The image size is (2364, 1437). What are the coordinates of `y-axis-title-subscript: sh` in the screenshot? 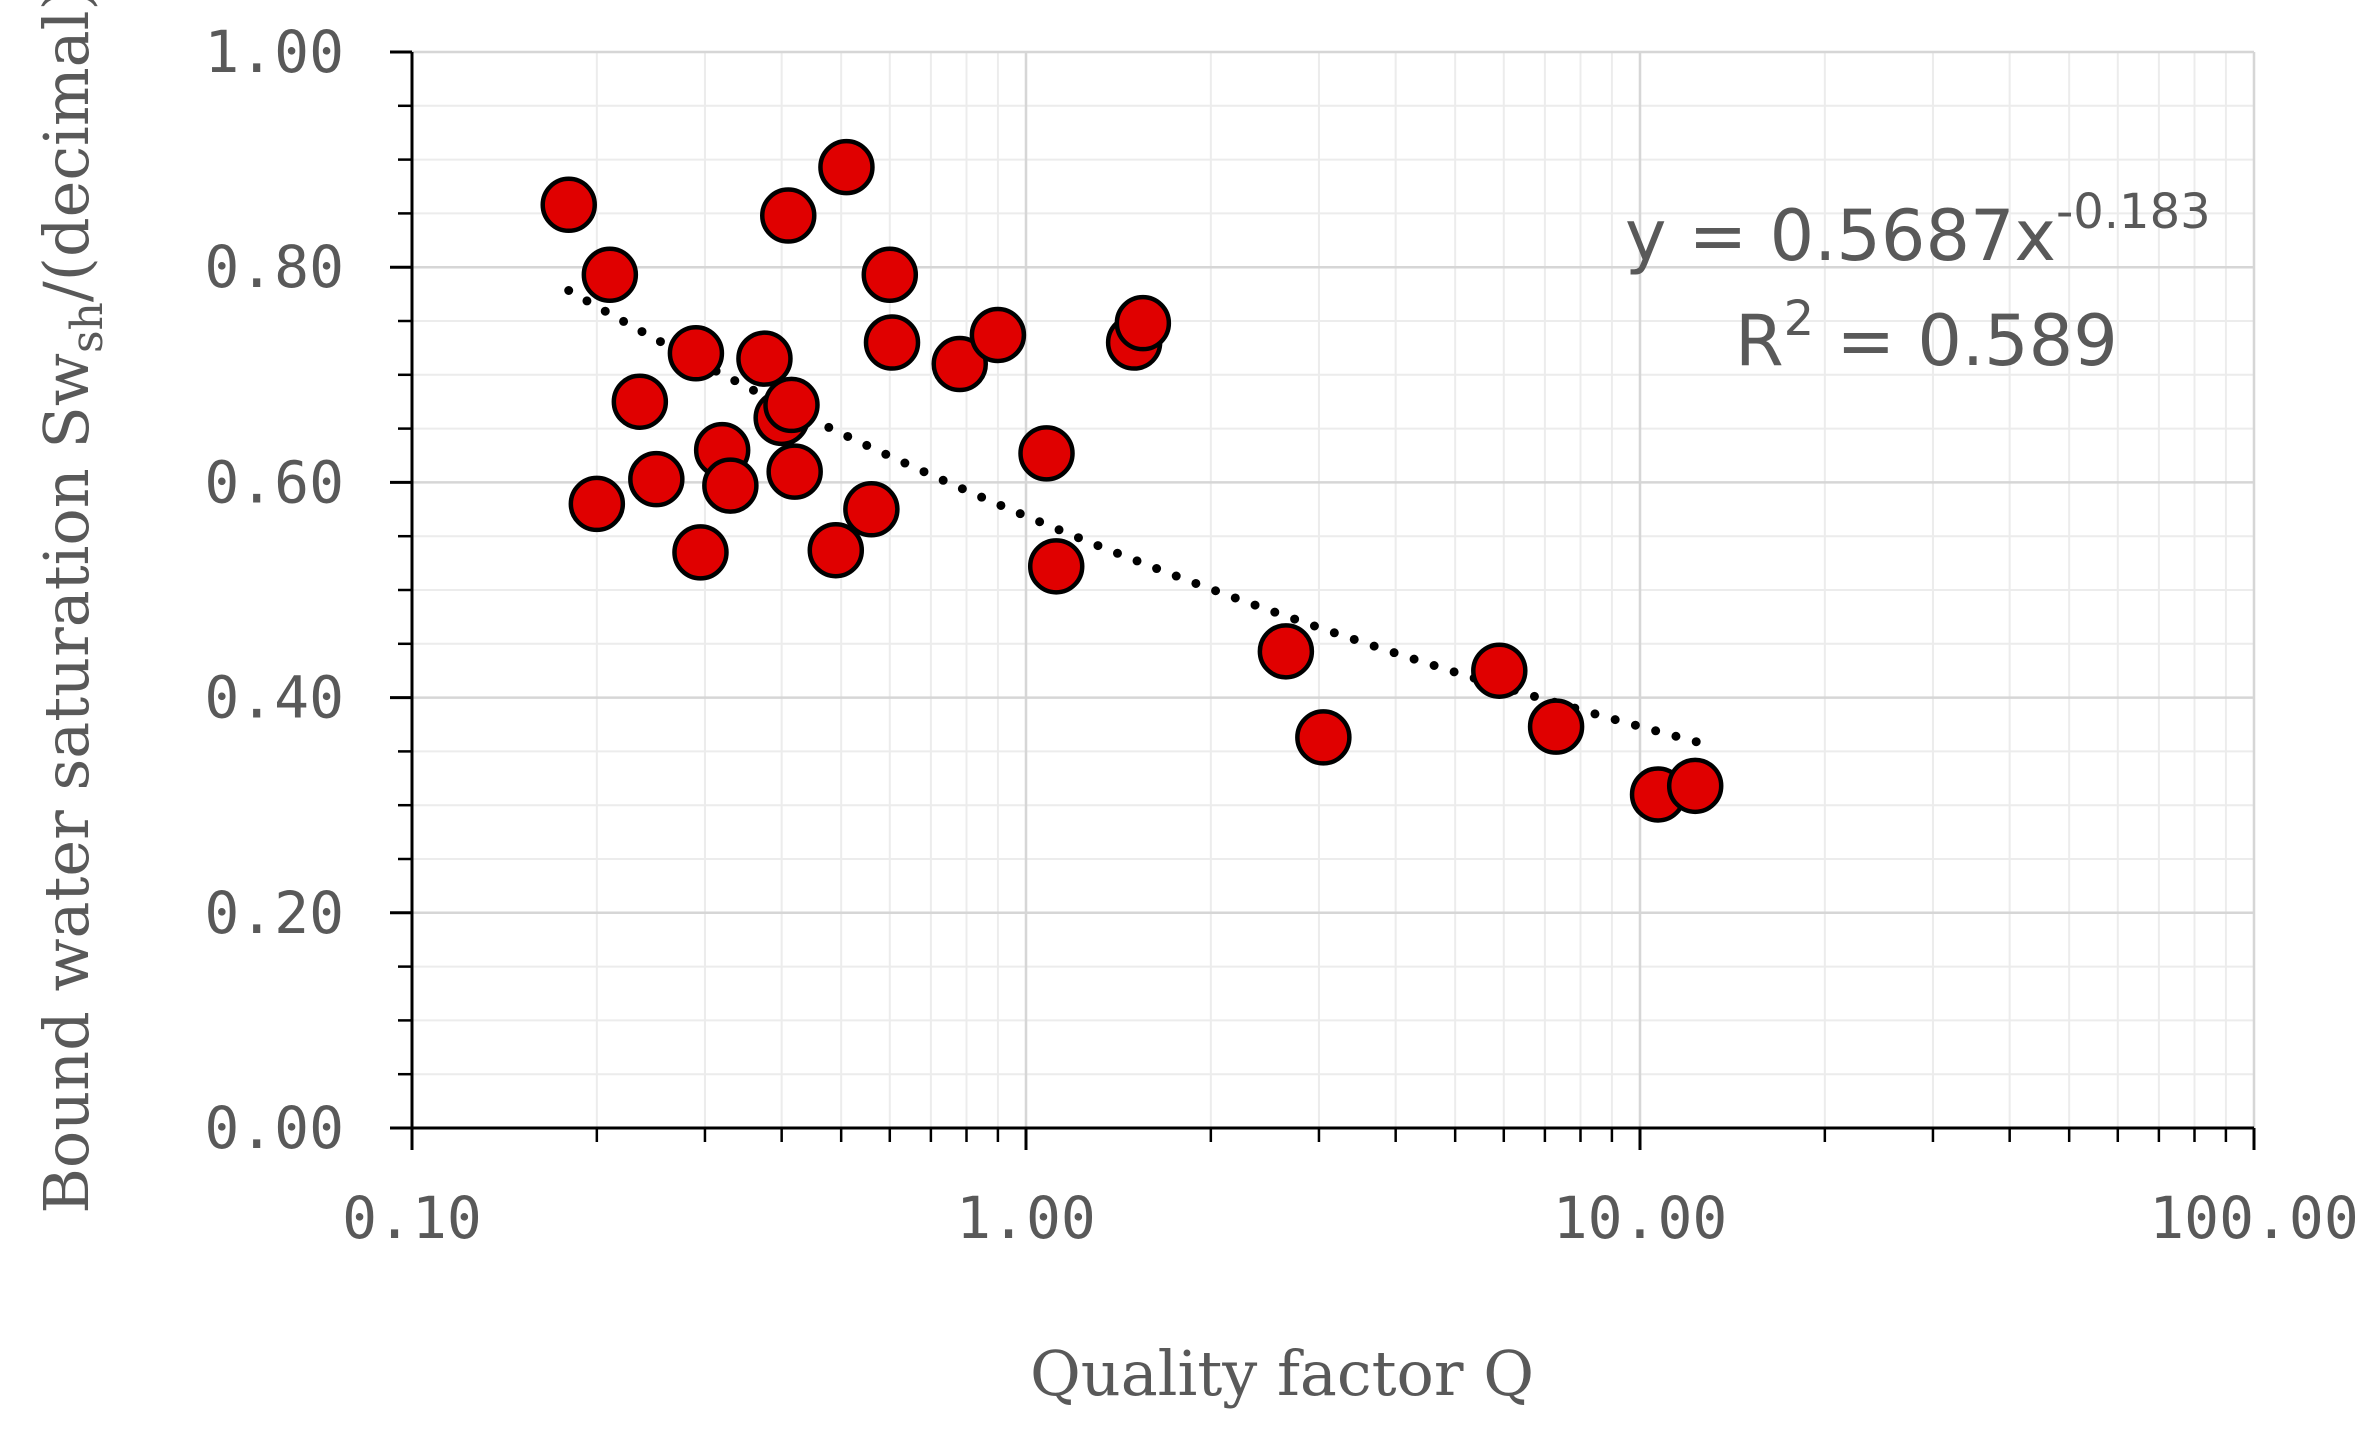 It's located at (87, 327).